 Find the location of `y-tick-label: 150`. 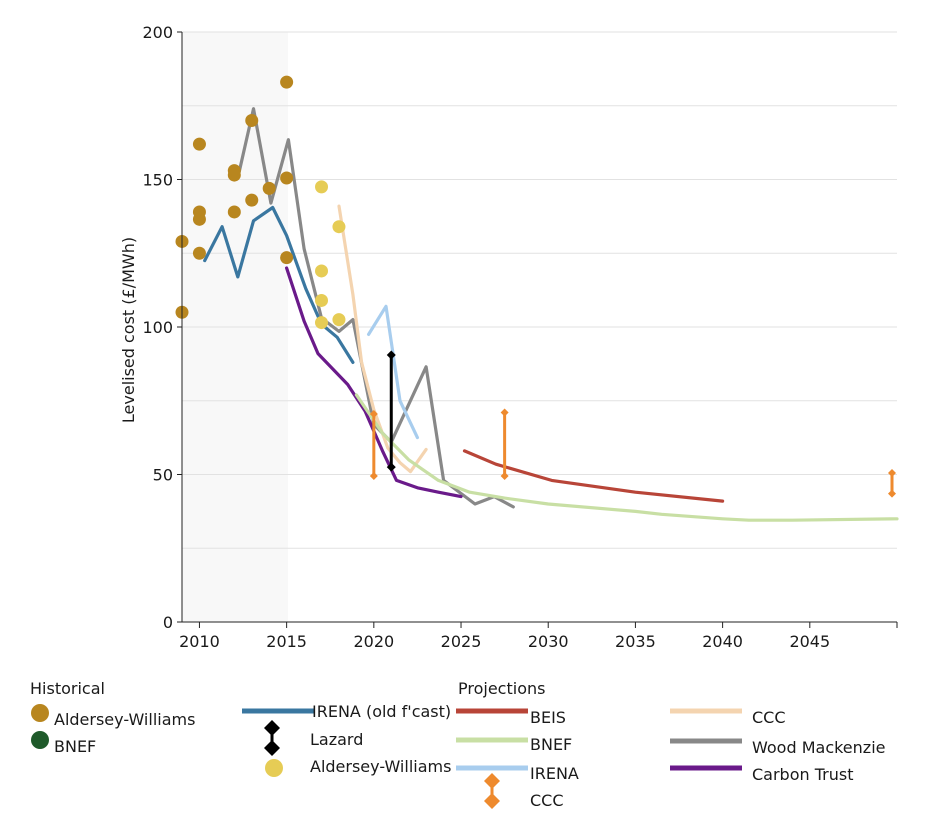

y-tick-label: 150 is located at coordinates (157, 180).